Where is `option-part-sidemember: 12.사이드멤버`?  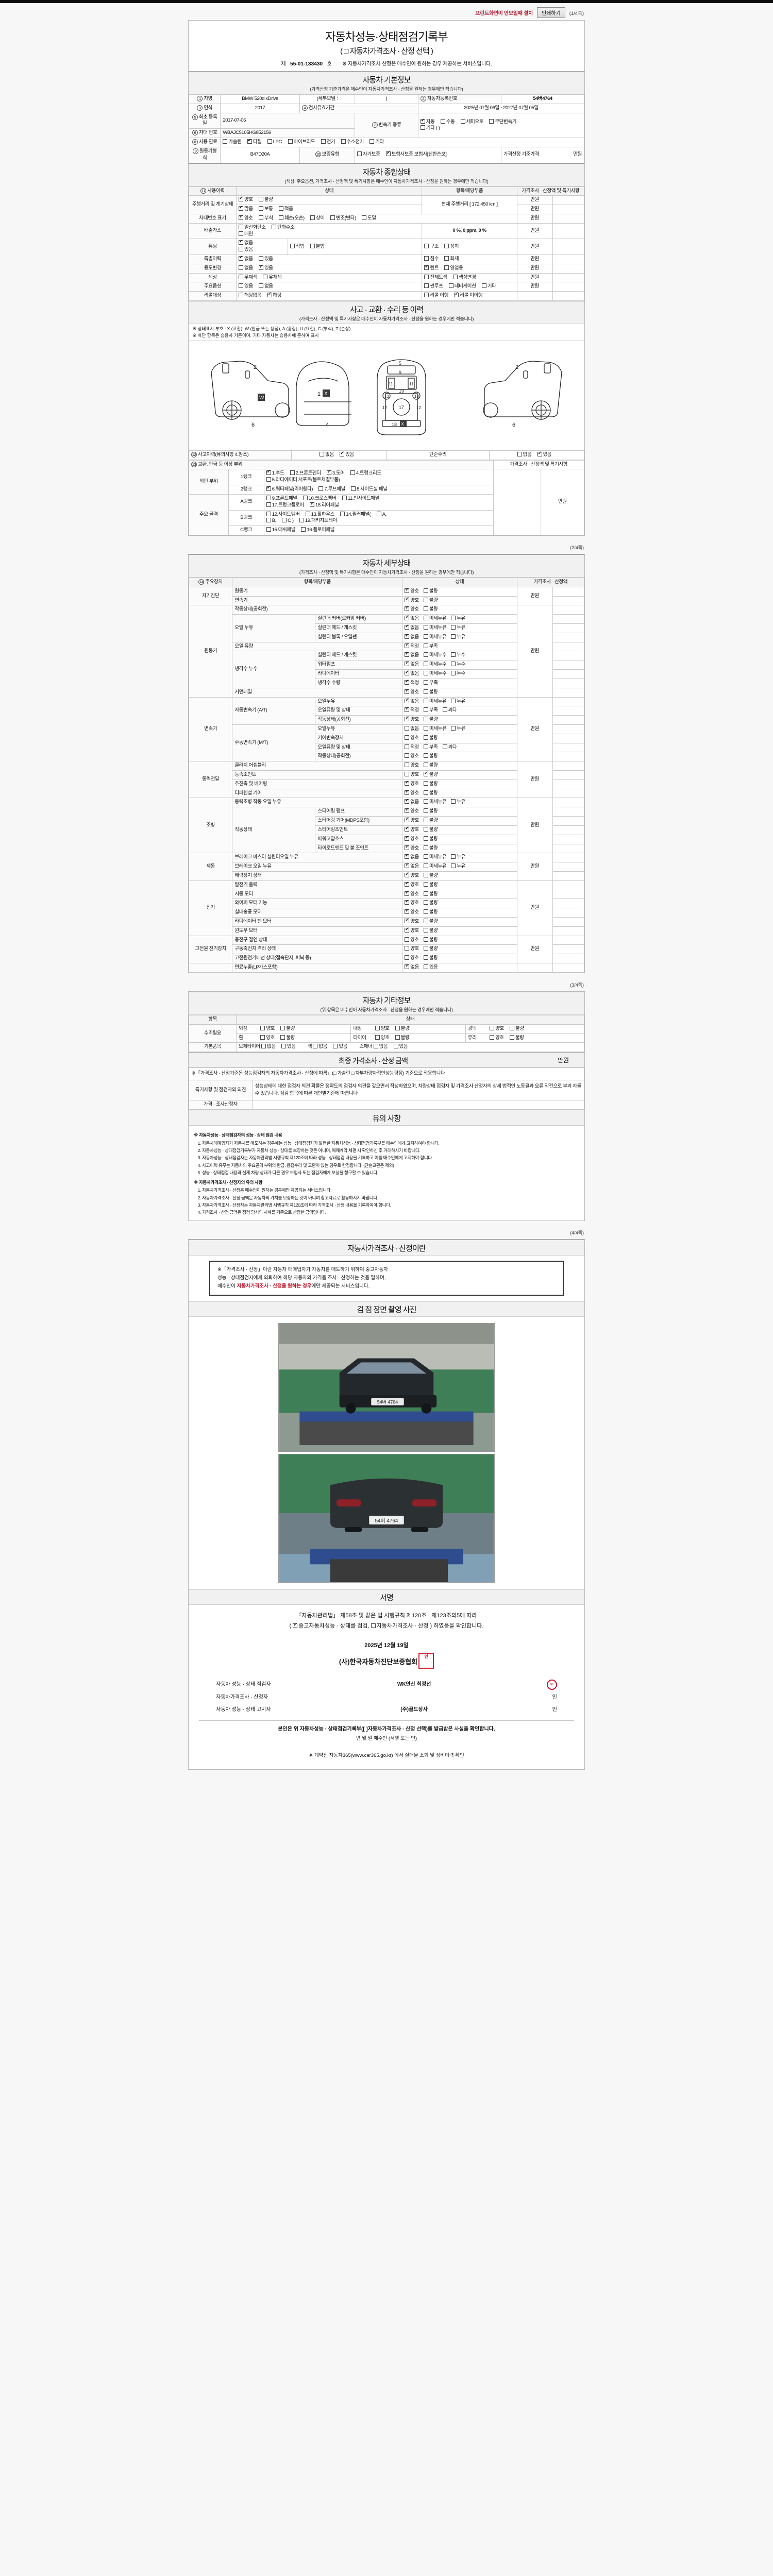 option-part-sidemember: 12.사이드멤버 is located at coordinates (283, 514).